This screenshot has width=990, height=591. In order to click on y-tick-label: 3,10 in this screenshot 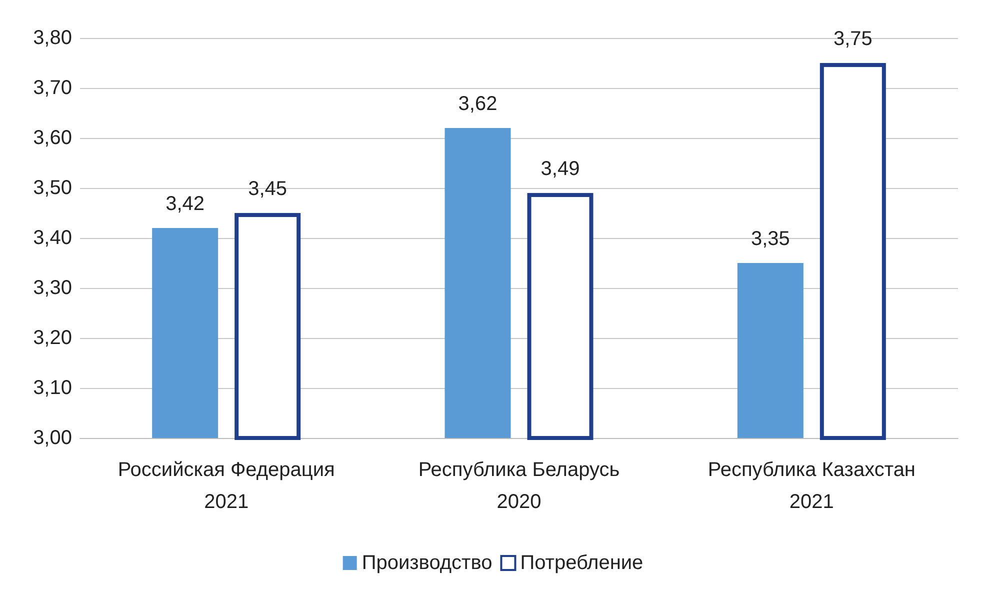, I will do `click(52, 388)`.